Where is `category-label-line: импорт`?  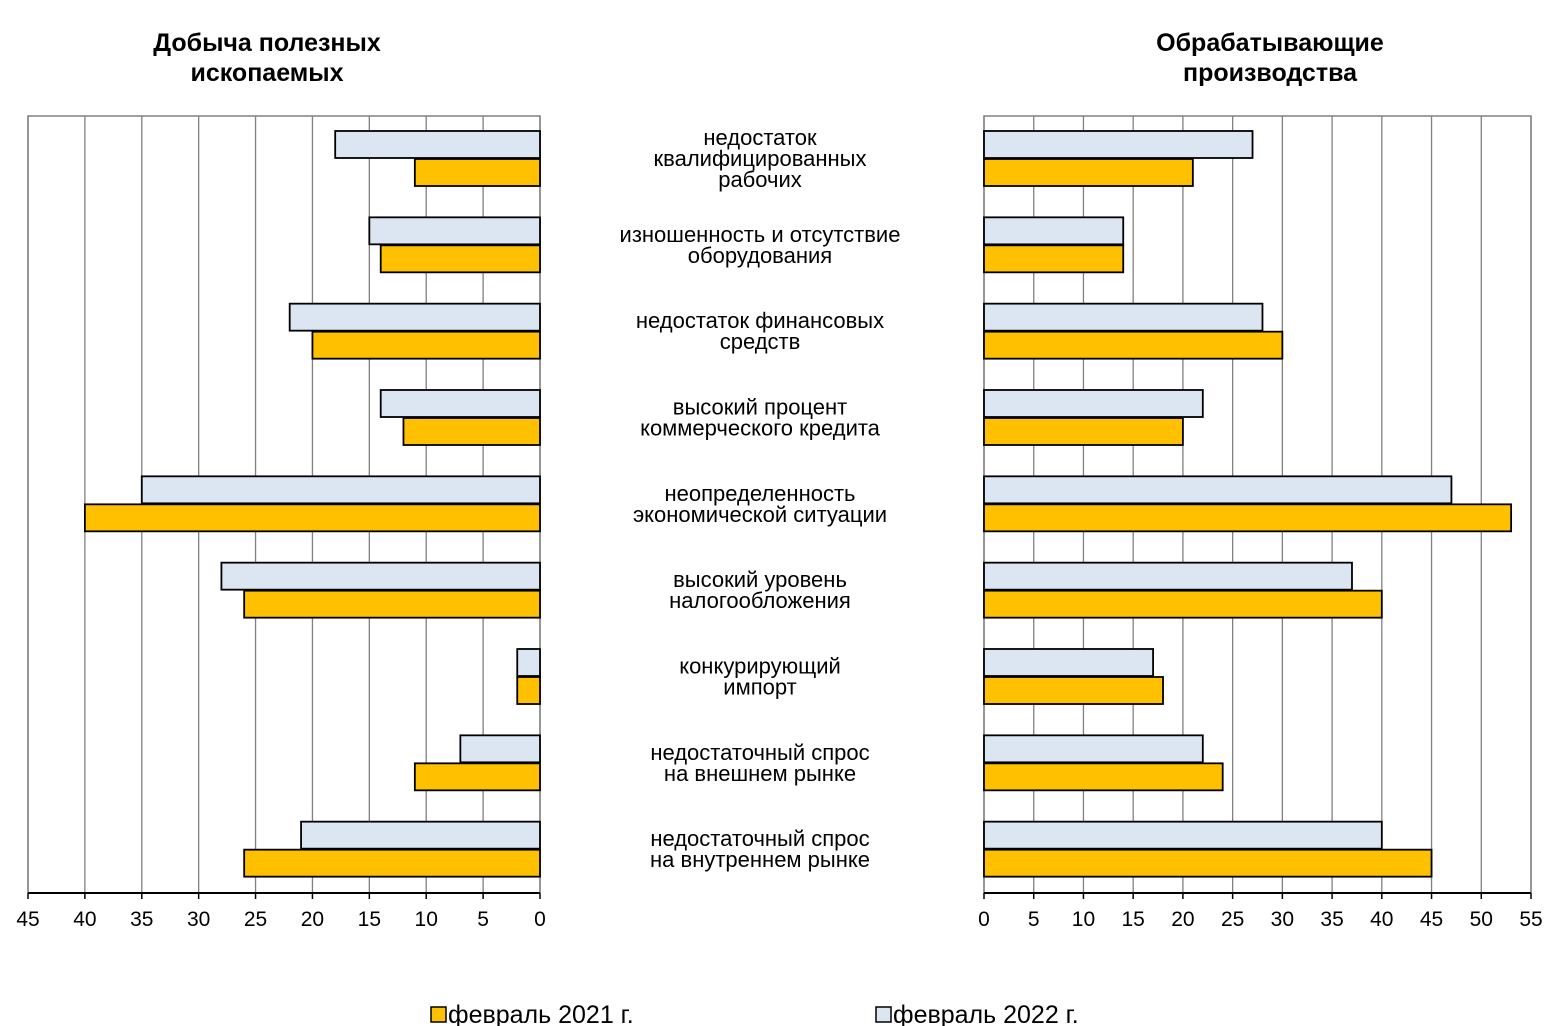 category-label-line: импорт is located at coordinates (759, 687).